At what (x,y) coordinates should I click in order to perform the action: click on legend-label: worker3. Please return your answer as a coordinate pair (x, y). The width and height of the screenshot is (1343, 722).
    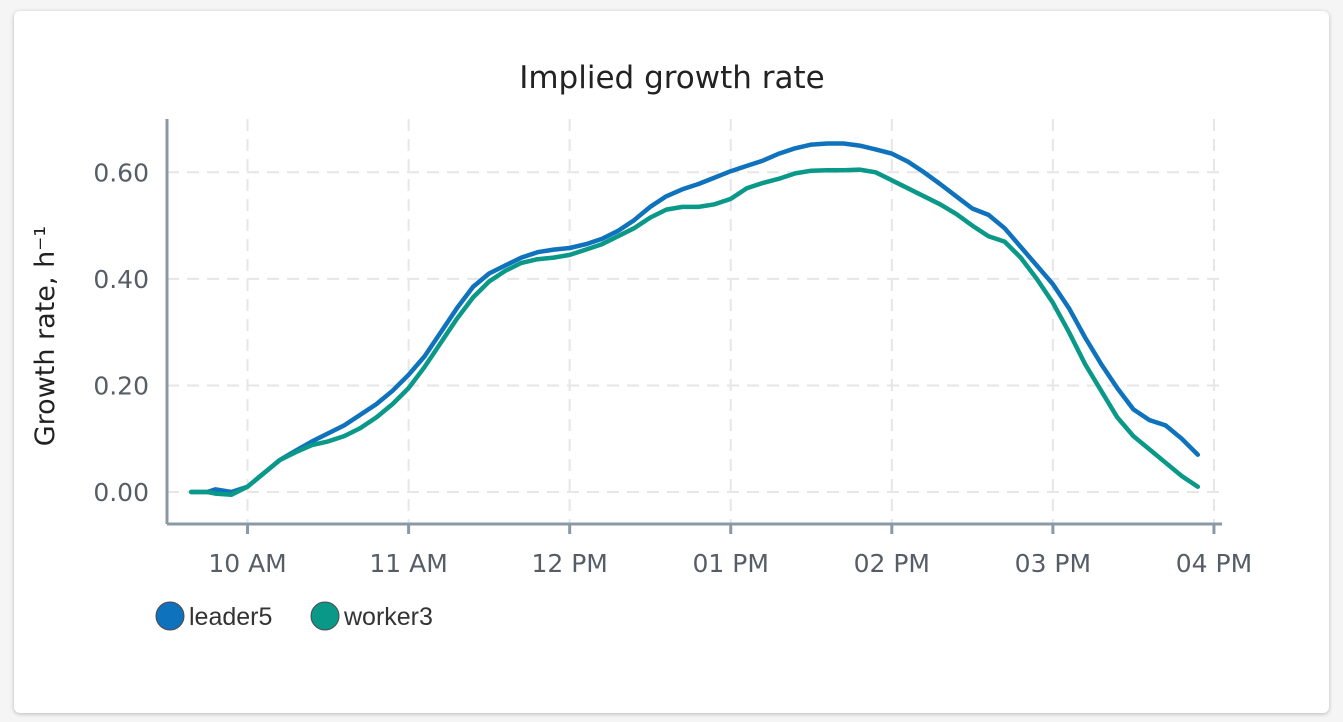
    Looking at the image, I should click on (388, 617).